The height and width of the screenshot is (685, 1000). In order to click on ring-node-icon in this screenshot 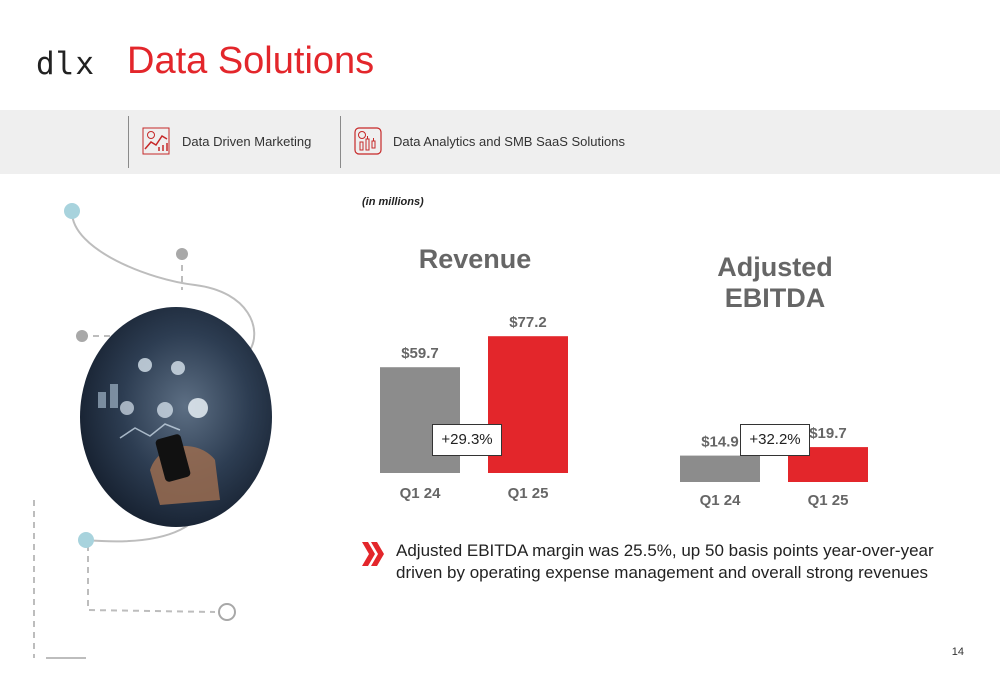, I will do `click(227, 612)`.